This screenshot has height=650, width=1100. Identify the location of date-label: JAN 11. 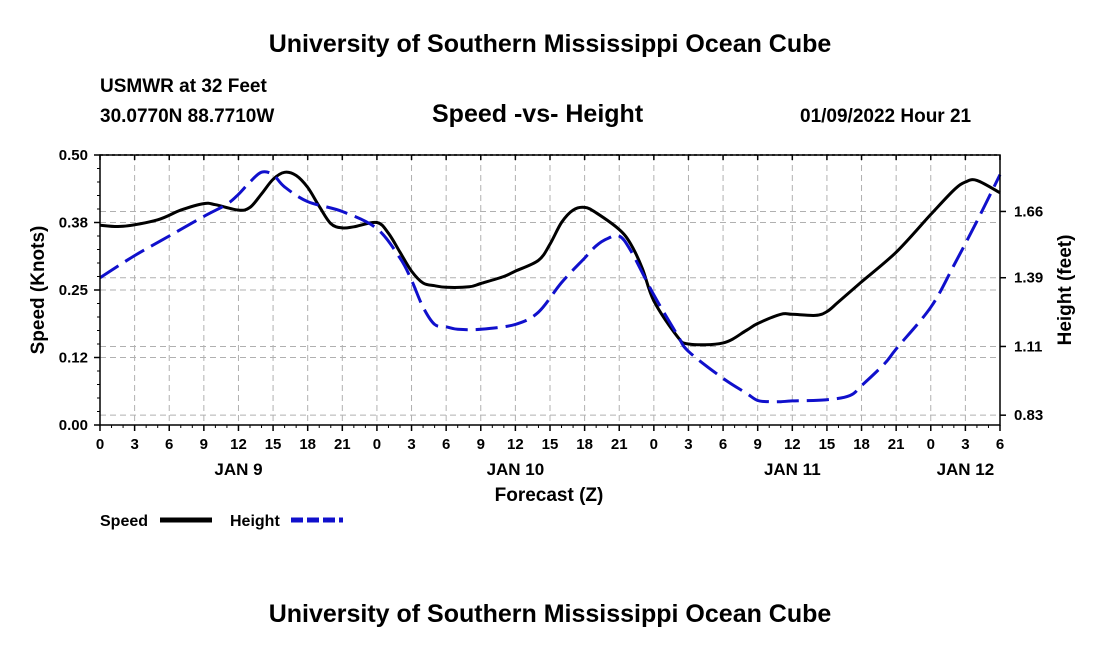
(792, 469).